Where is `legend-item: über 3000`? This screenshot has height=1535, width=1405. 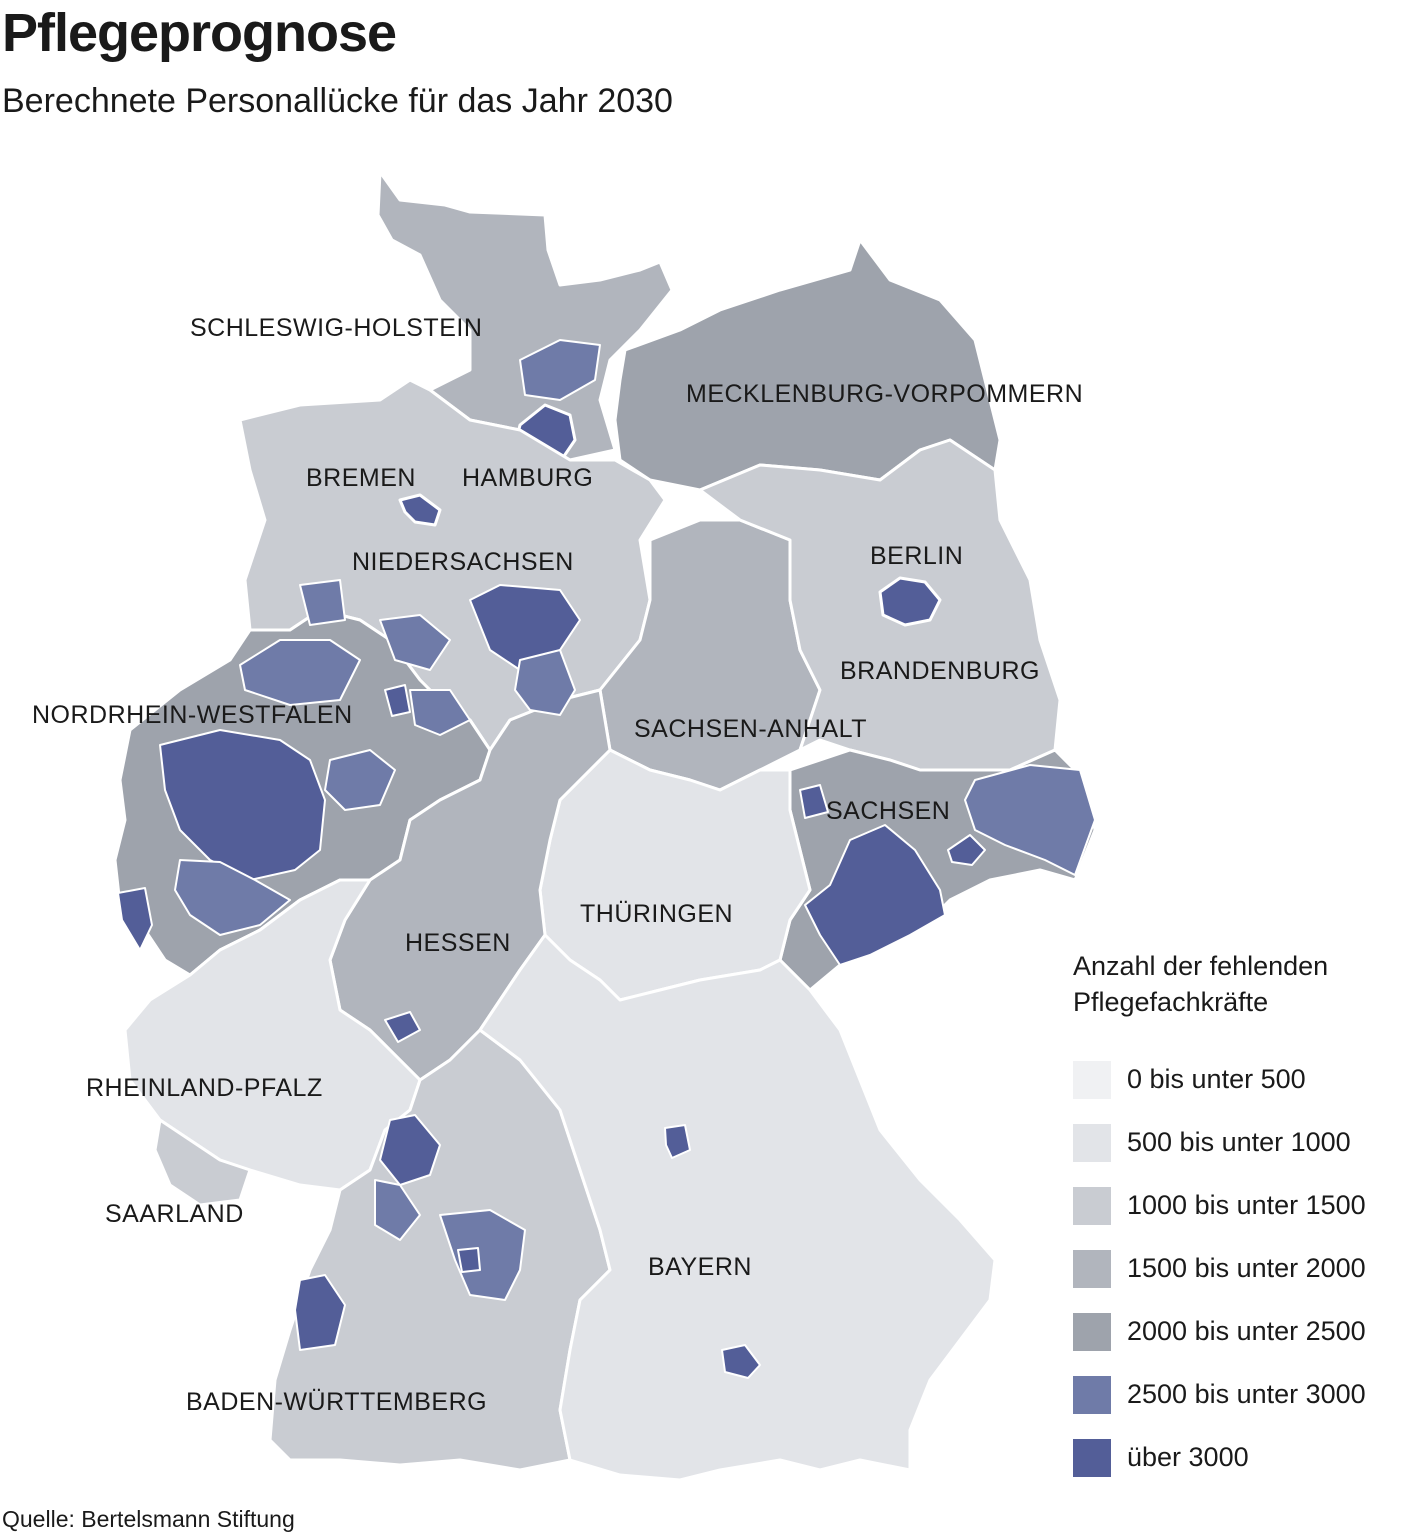 legend-item: über 3000 is located at coordinates (1238, 1457).